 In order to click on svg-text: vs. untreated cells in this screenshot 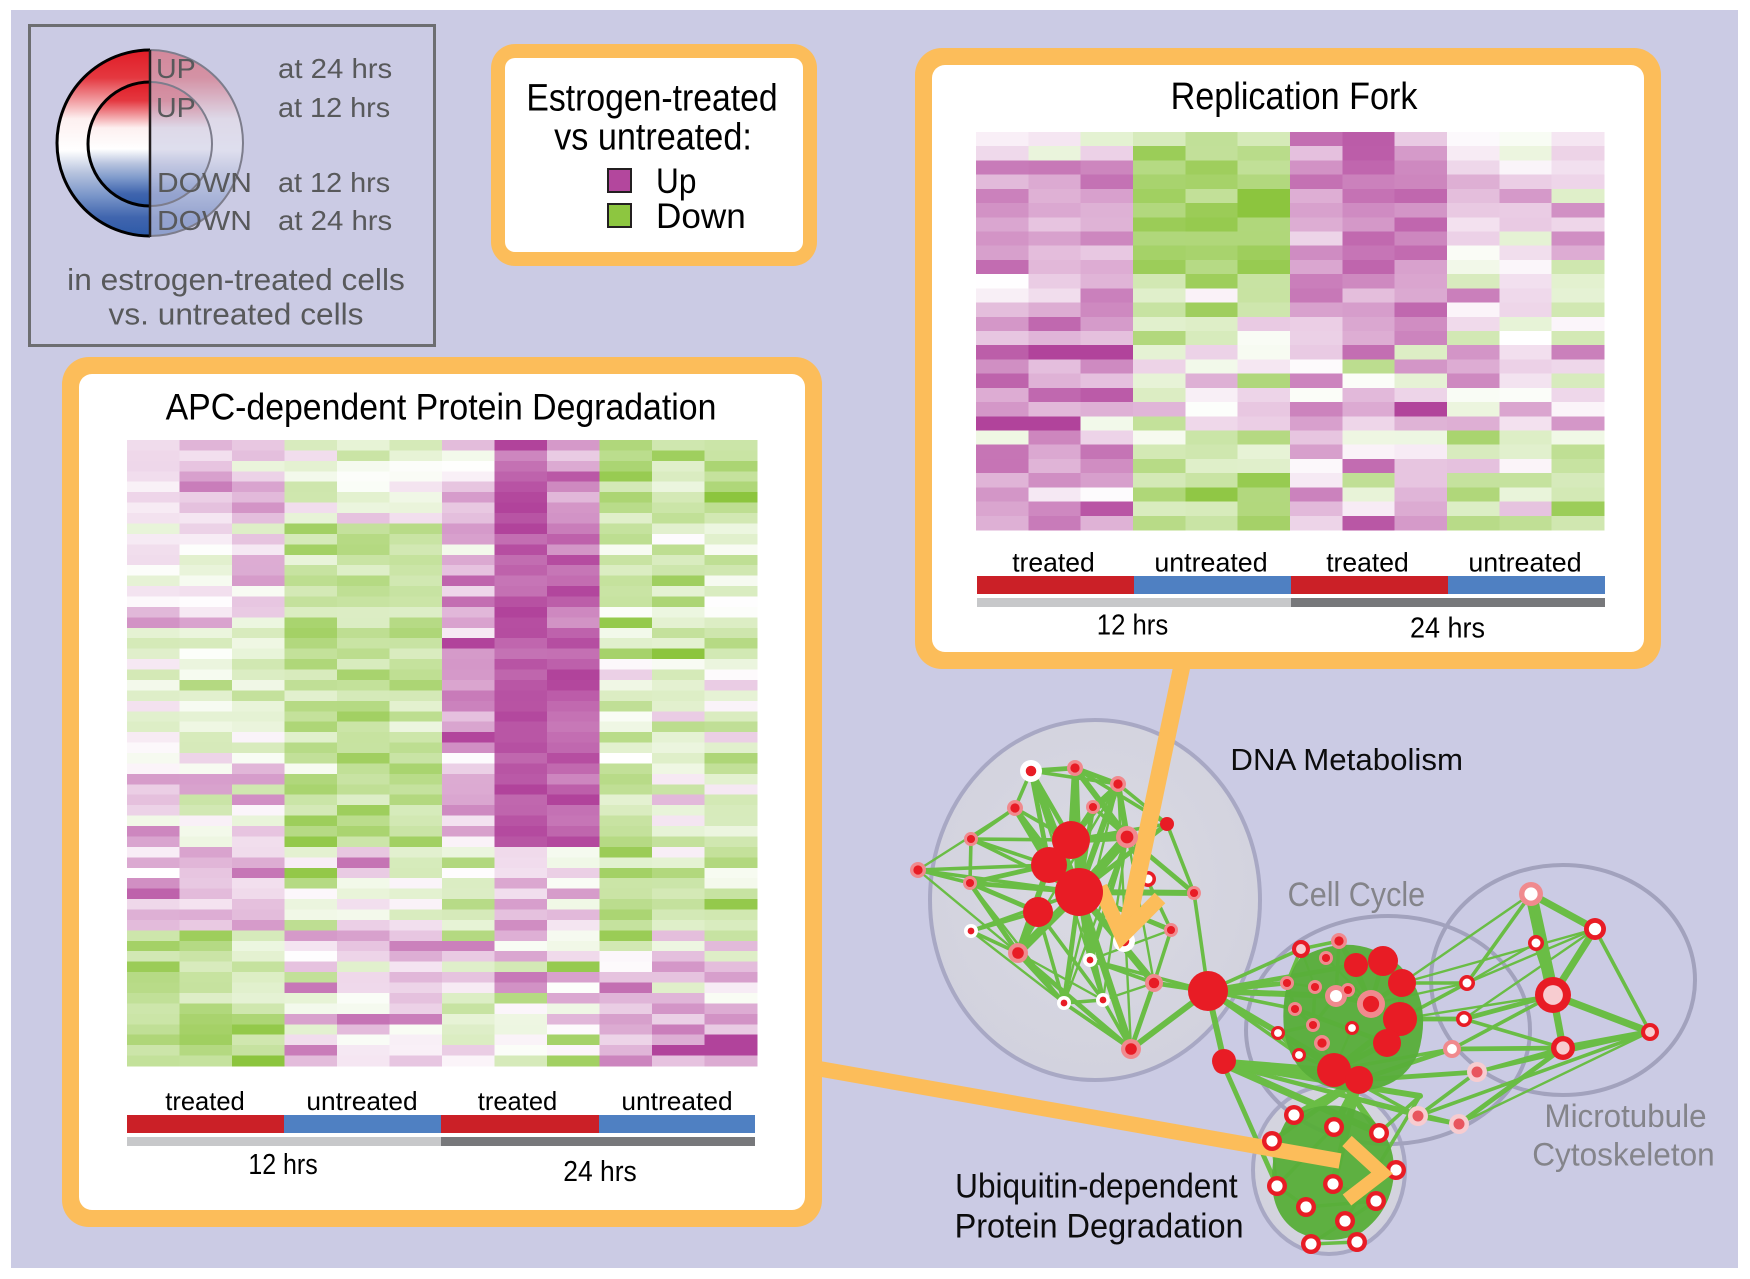, I will do `click(236, 314)`.